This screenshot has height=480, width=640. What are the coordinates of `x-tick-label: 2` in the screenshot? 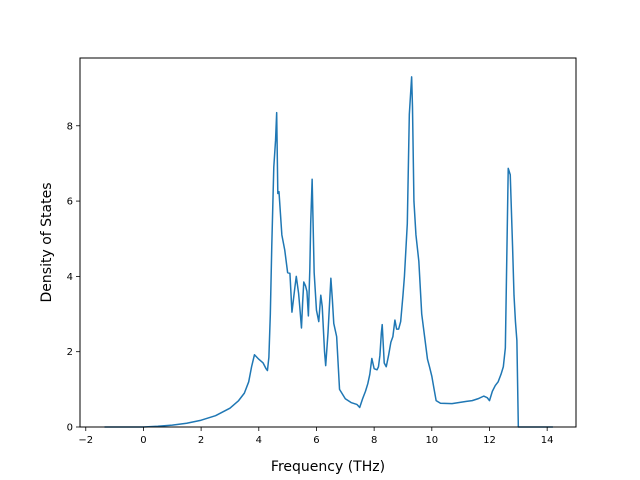 It's located at (201, 440).